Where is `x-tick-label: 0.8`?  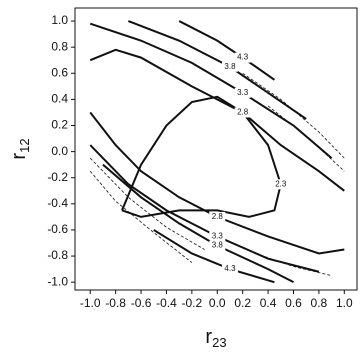
x-tick-label: 0.8 is located at coordinates (319, 303).